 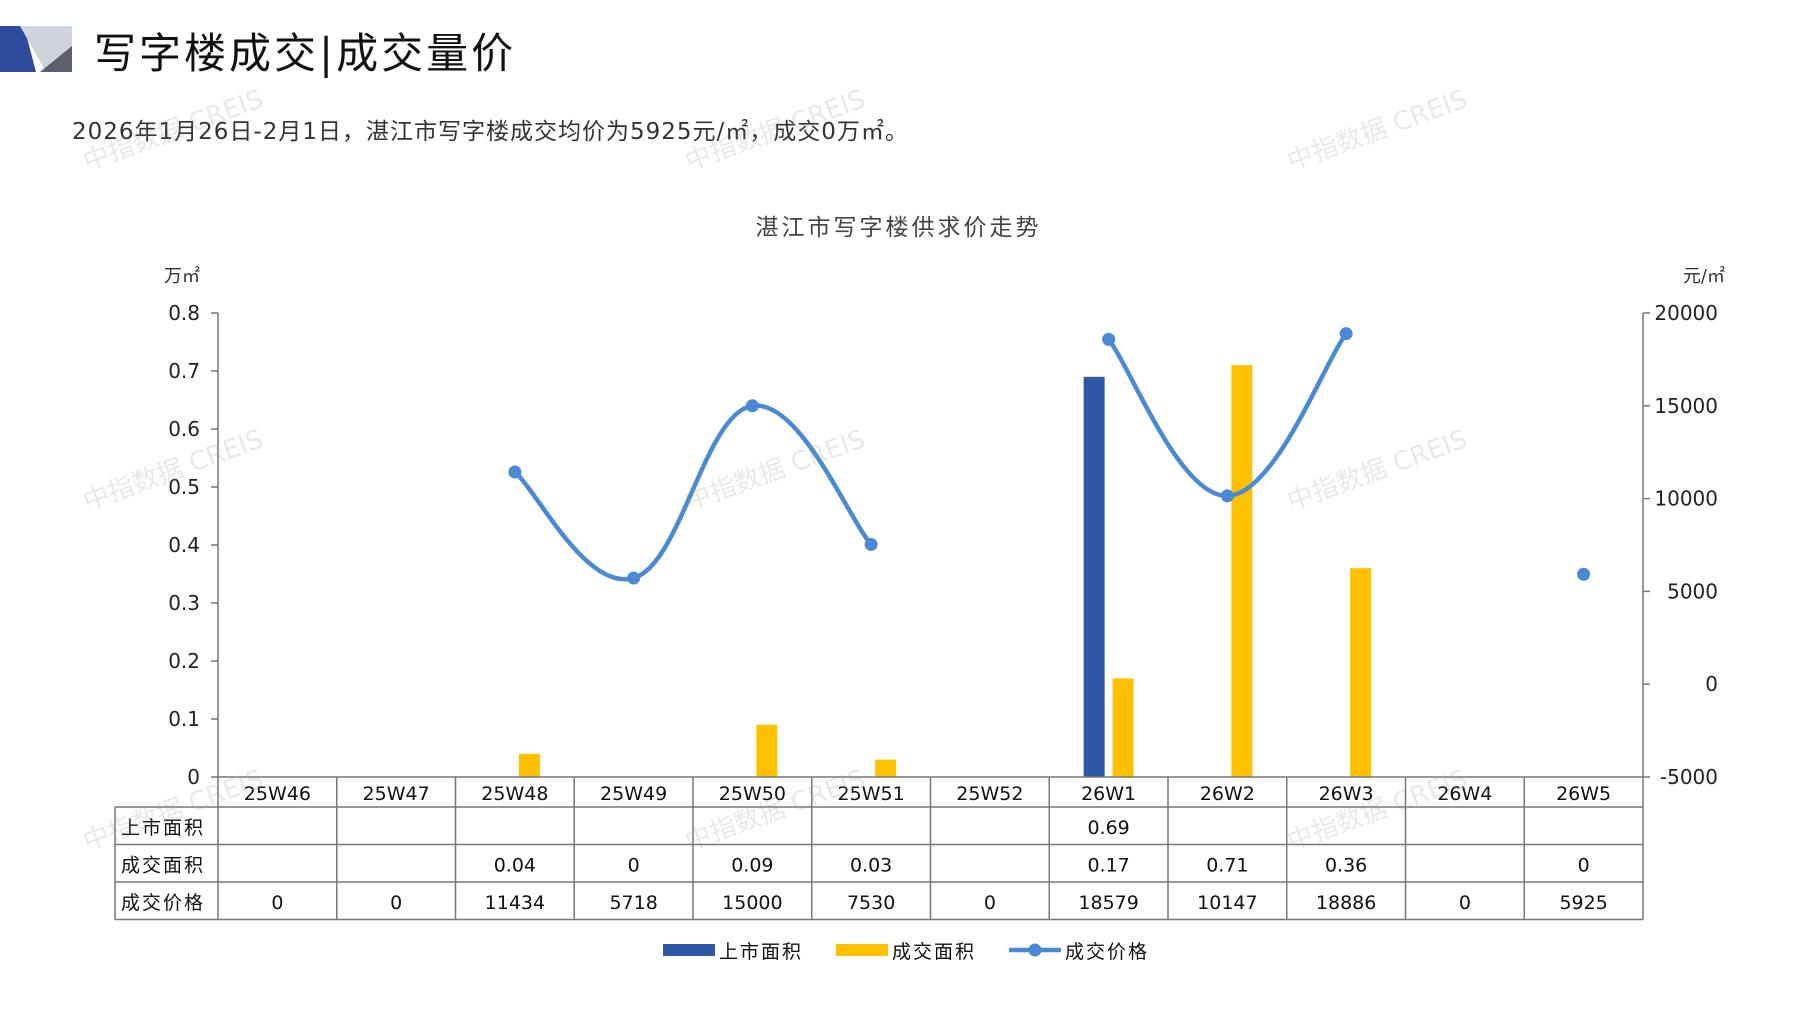 What do you see at coordinates (515, 903) in the screenshot?
I see `table-cell: 11434` at bounding box center [515, 903].